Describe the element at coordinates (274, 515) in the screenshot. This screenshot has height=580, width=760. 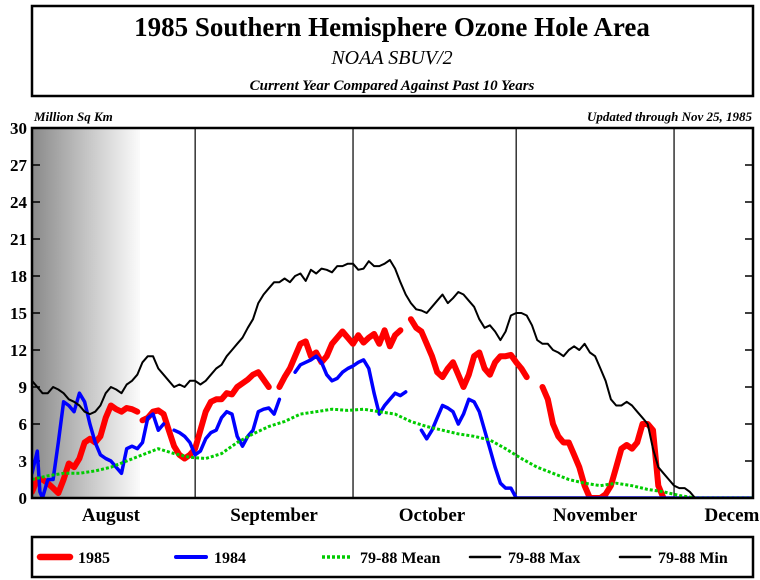
I see `month-label: September` at that location.